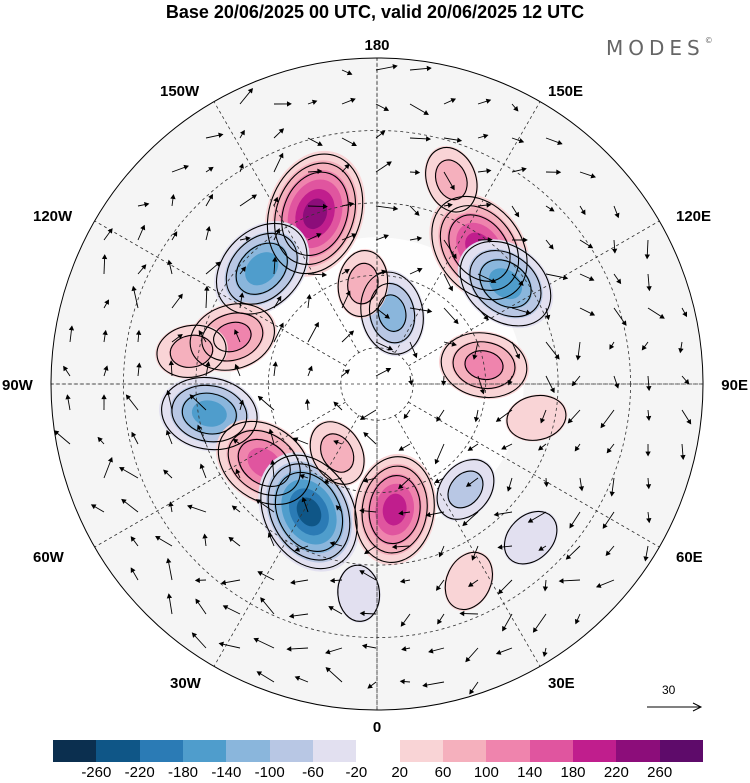  Describe the element at coordinates (183, 772) in the screenshot. I see `colorbar-tick-label: -180` at that location.